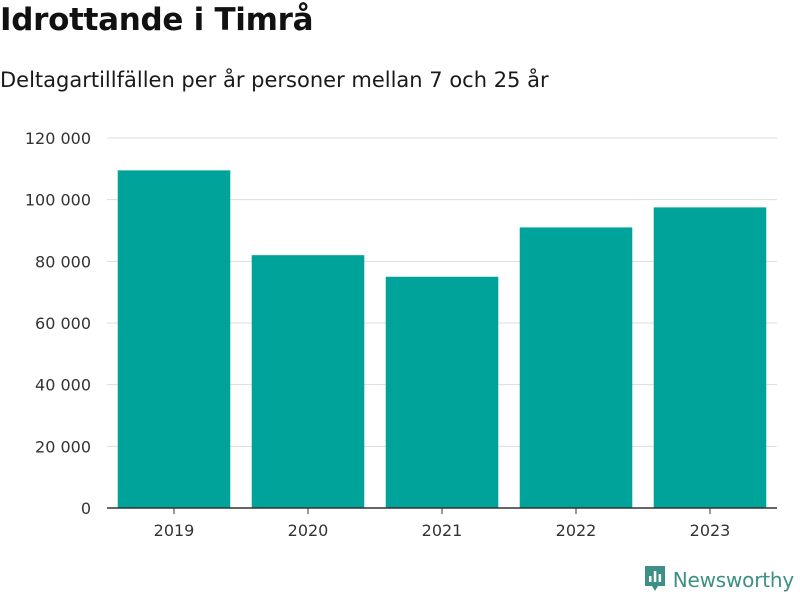 This screenshot has width=800, height=600. I want to click on chart-title: Idrottande i Timrå, so click(157, 20).